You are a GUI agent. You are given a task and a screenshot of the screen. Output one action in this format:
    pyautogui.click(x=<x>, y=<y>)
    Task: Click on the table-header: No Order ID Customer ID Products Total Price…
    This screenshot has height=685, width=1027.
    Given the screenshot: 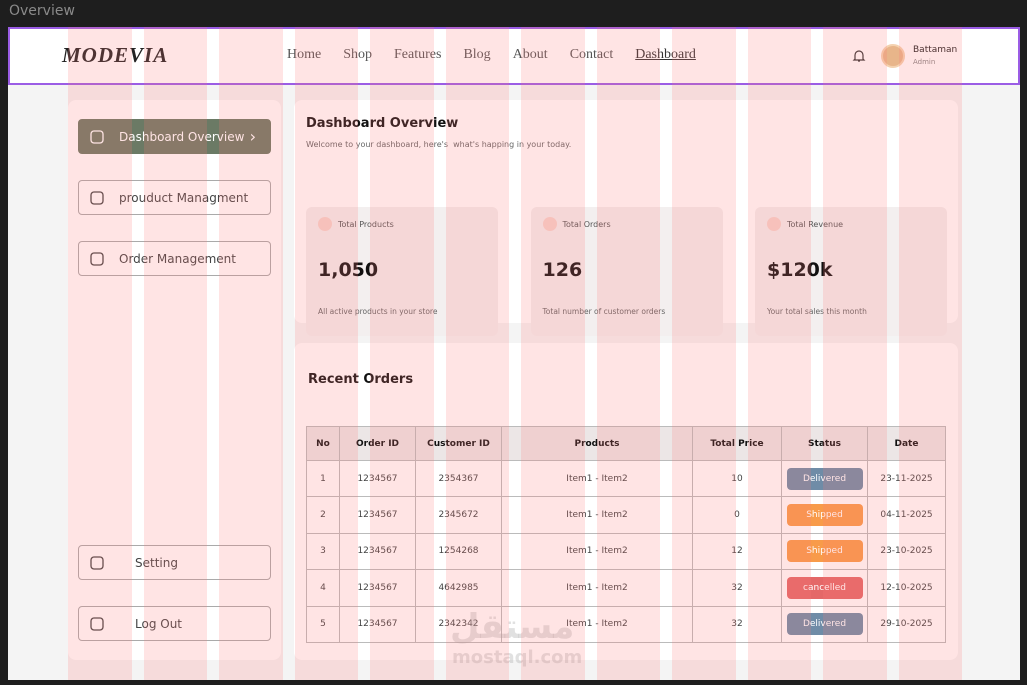 What is the action you would take?
    pyautogui.click(x=626, y=443)
    